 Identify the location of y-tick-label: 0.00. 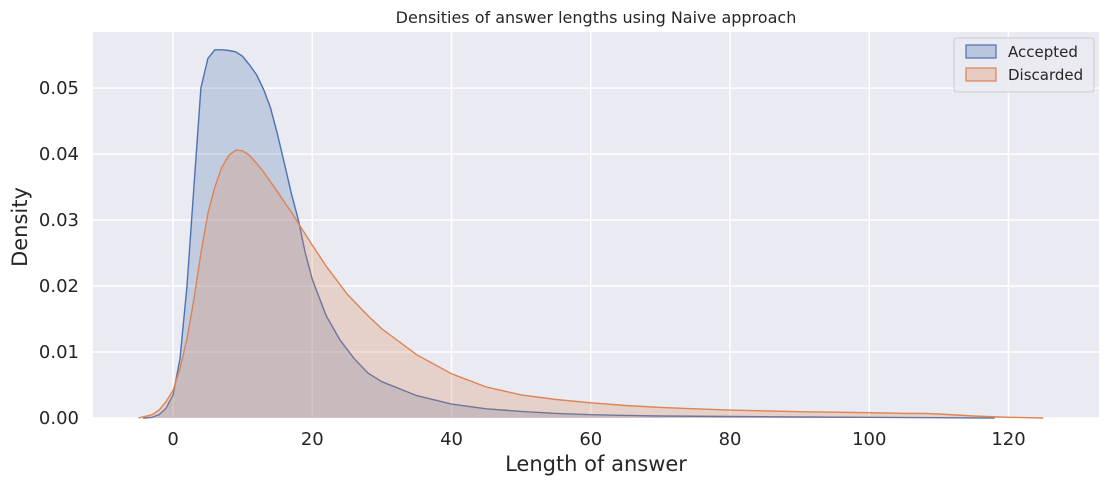
(59, 418).